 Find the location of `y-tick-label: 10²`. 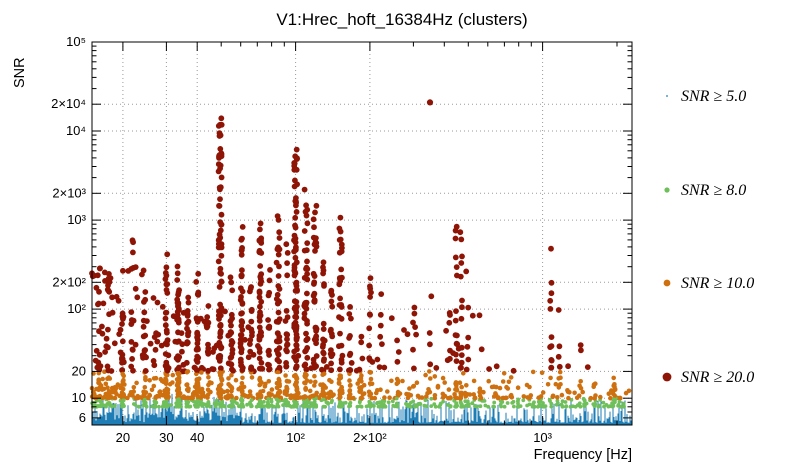

y-tick-label: 10² is located at coordinates (76, 308).